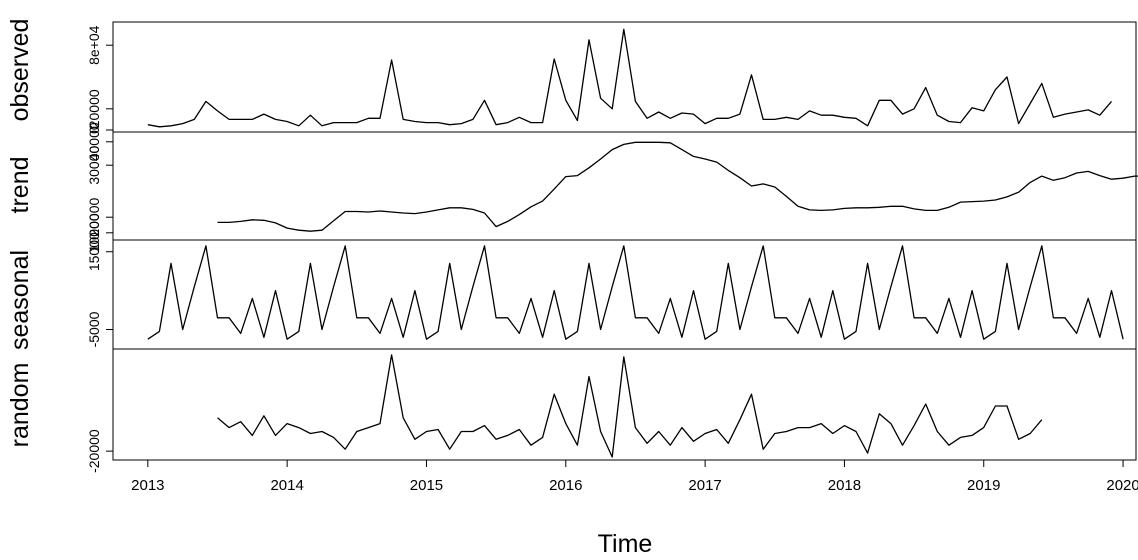  Describe the element at coordinates (565, 485) in the screenshot. I see `xtick-label-2016: 2016` at that location.